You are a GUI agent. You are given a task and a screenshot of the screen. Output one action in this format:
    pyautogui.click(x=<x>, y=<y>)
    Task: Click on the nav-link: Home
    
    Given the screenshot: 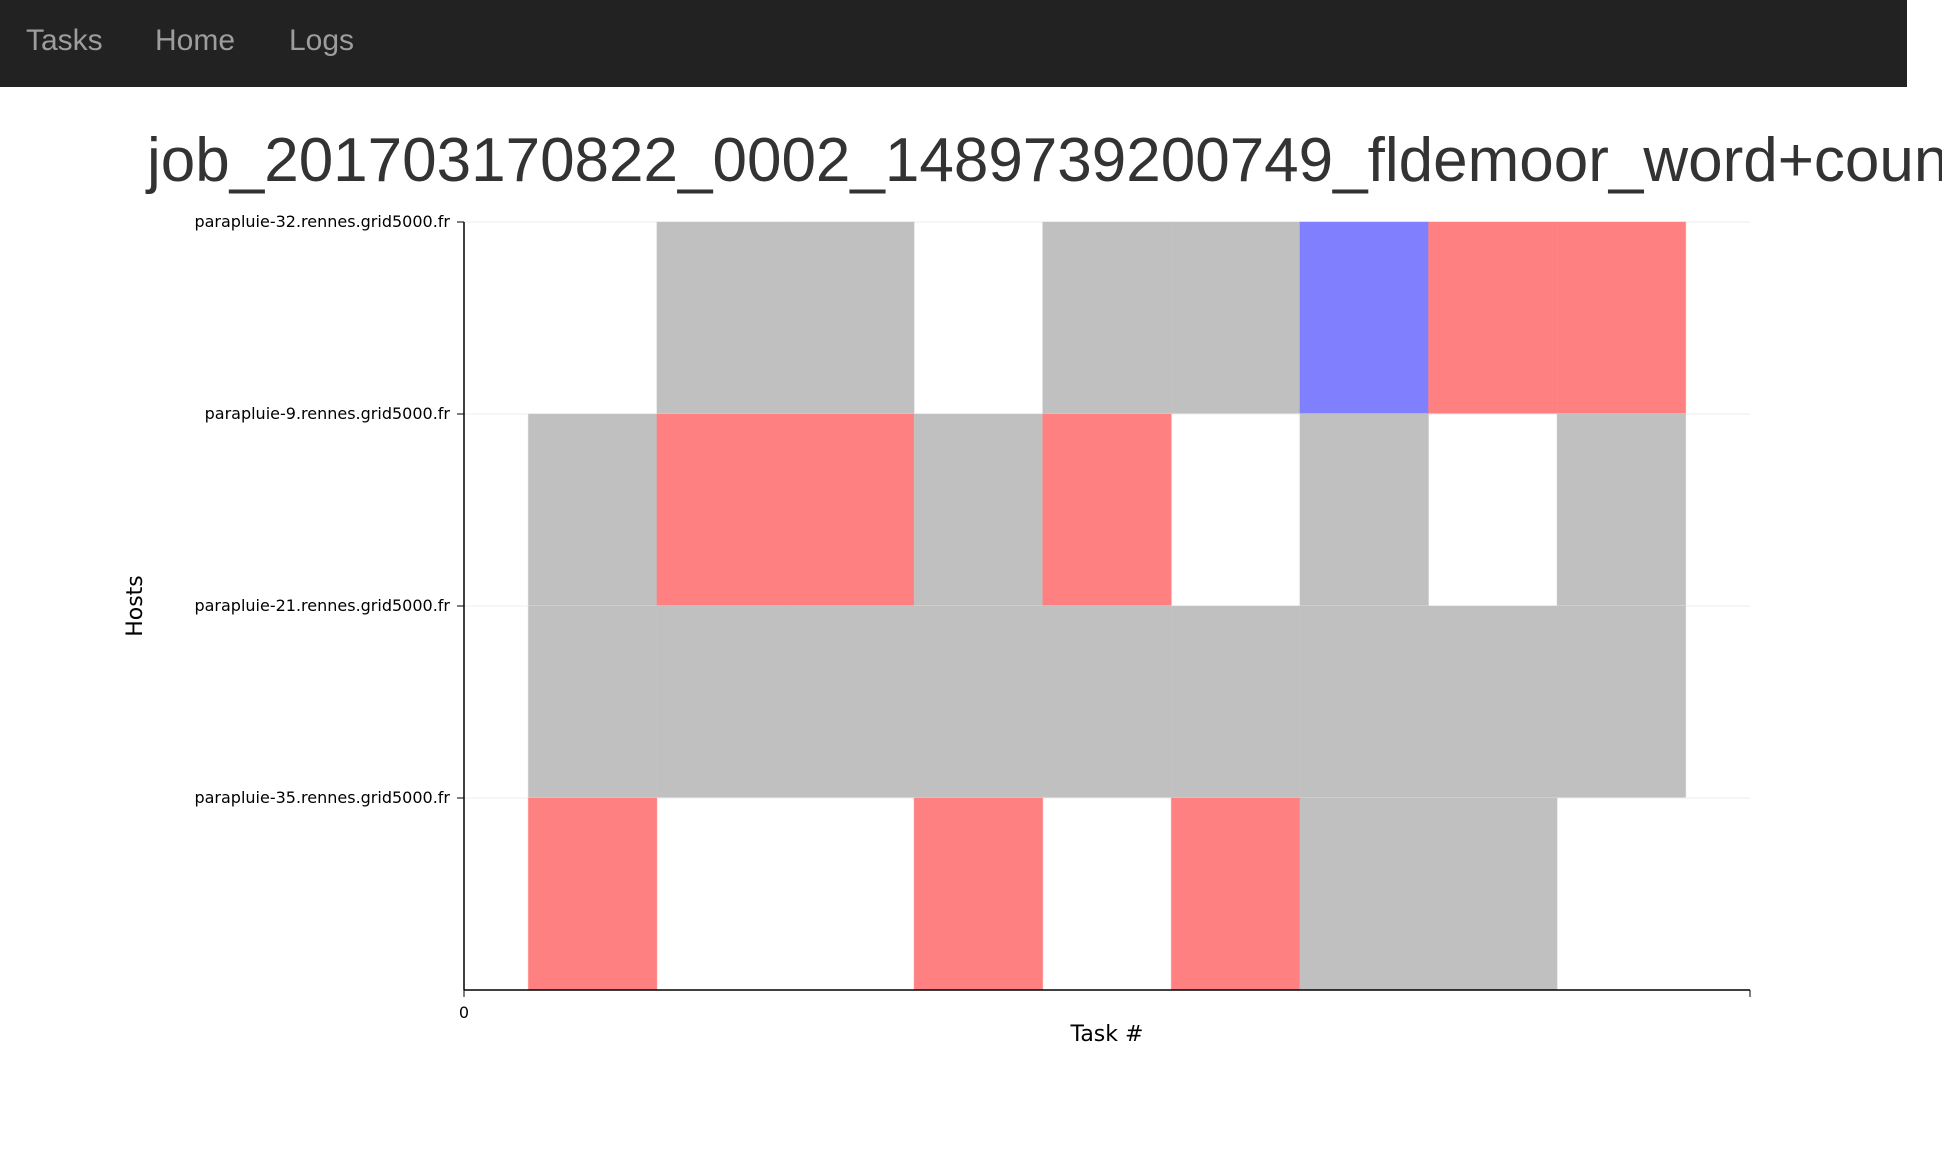 What is the action you would take?
    pyautogui.click(x=195, y=40)
    